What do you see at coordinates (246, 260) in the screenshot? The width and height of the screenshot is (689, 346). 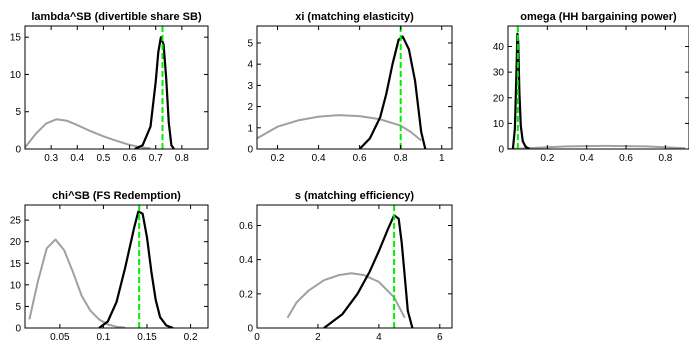 I see `y-tick-label: 0.4` at bounding box center [246, 260].